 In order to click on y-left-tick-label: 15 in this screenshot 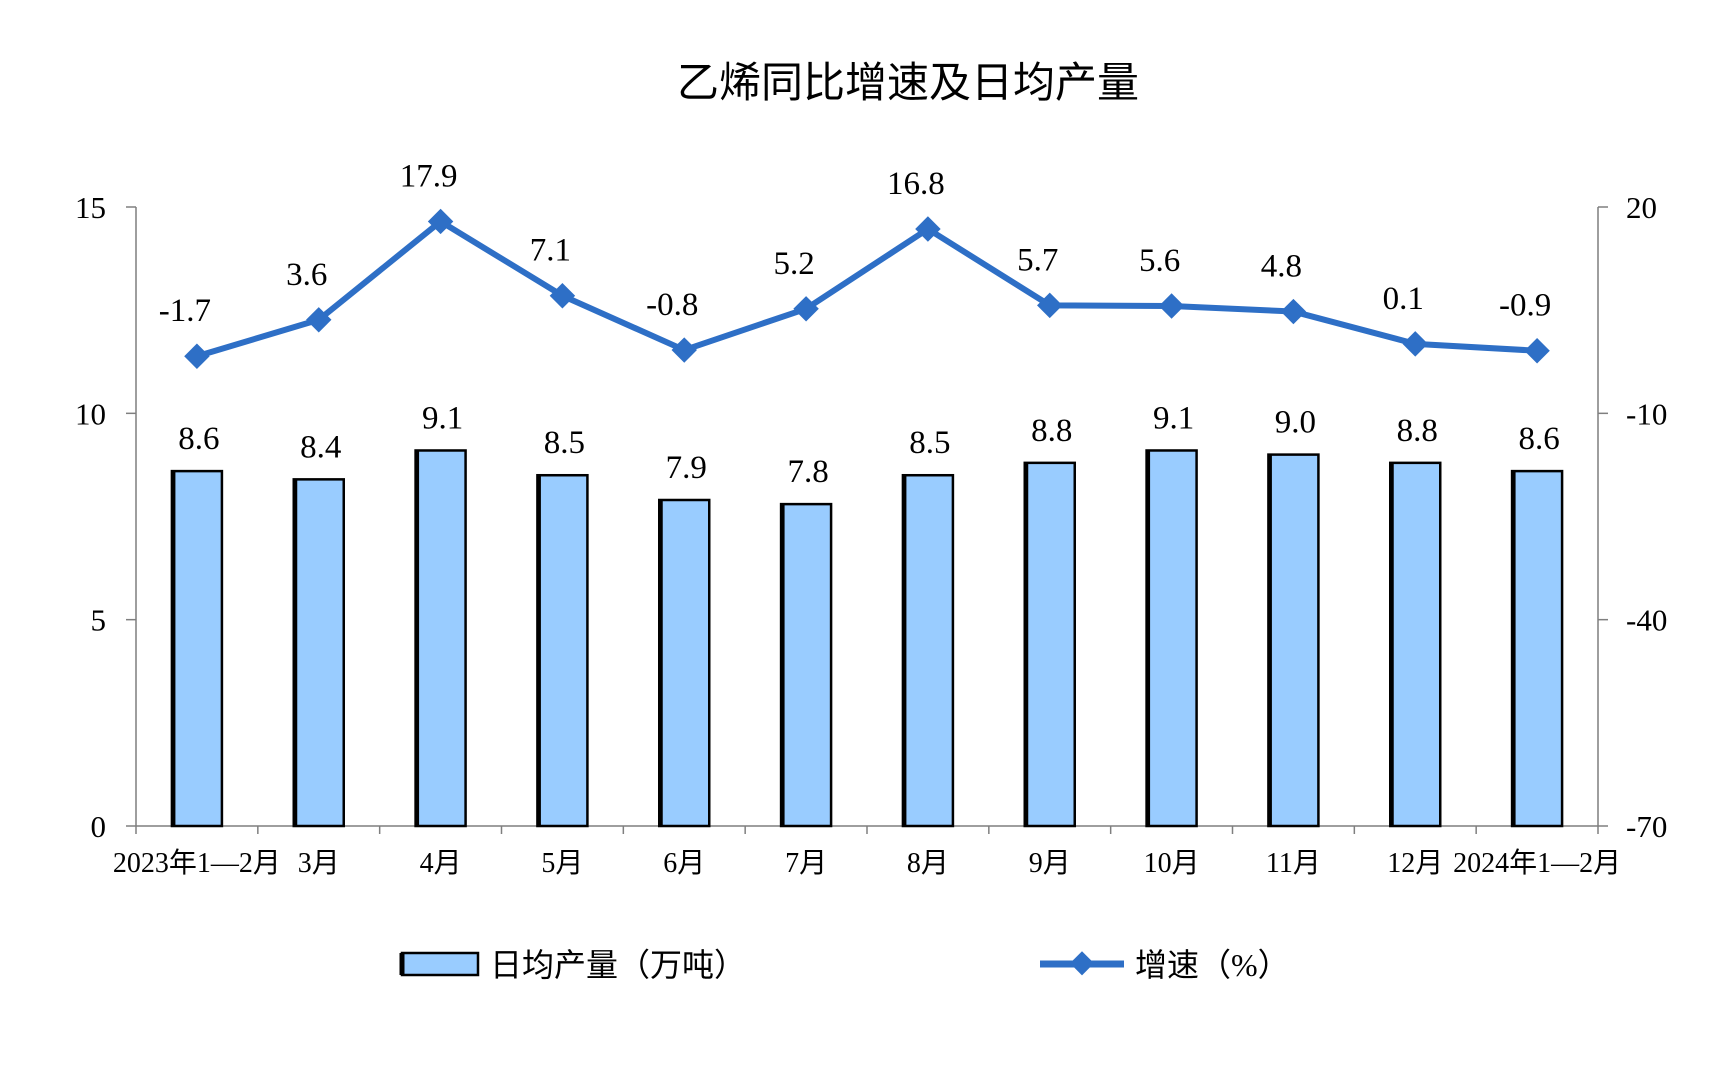, I will do `click(90, 207)`.